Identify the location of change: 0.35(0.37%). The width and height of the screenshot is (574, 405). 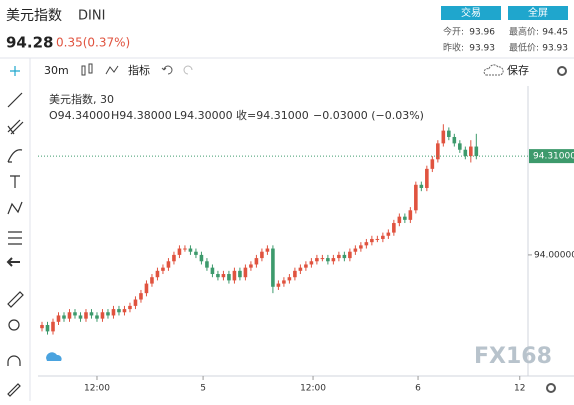
(93, 43).